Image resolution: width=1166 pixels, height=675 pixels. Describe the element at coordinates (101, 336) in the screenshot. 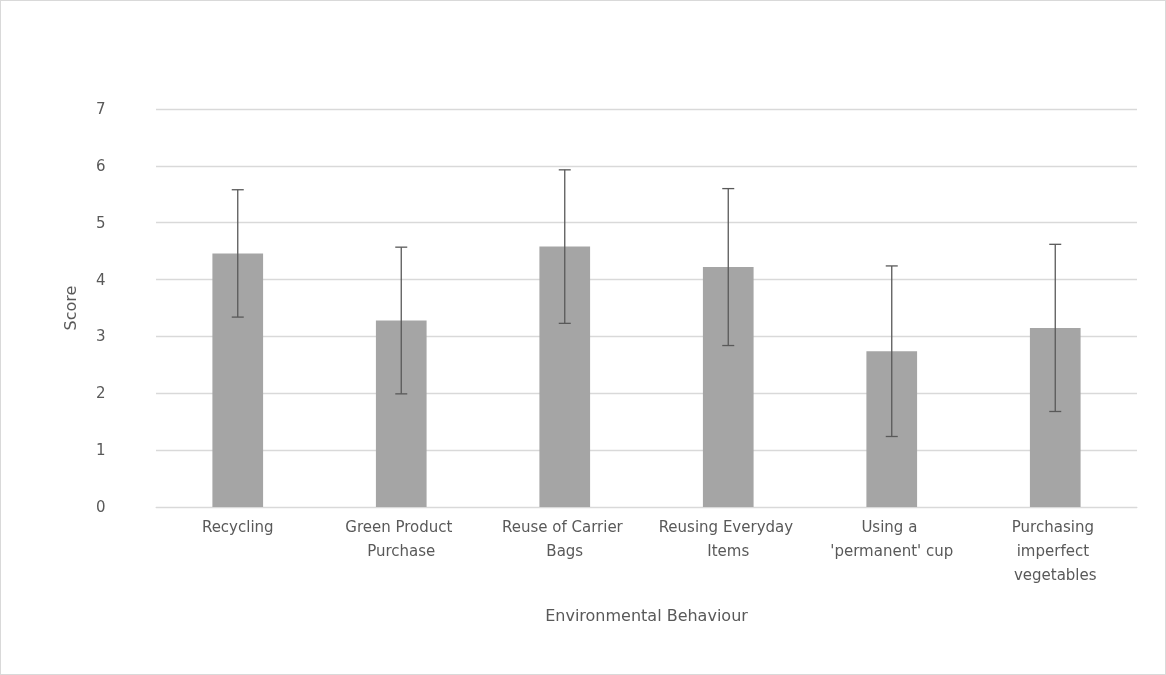

I see `y-tick-label: 3` at that location.